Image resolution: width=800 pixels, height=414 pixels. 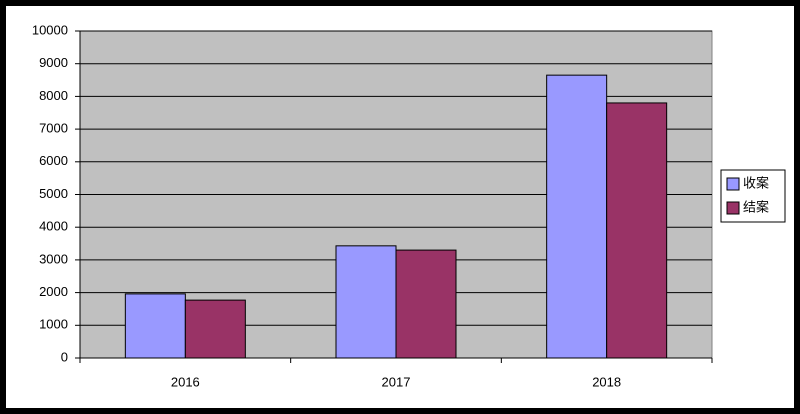 I want to click on y-tick-label: 4000, so click(x=53, y=226).